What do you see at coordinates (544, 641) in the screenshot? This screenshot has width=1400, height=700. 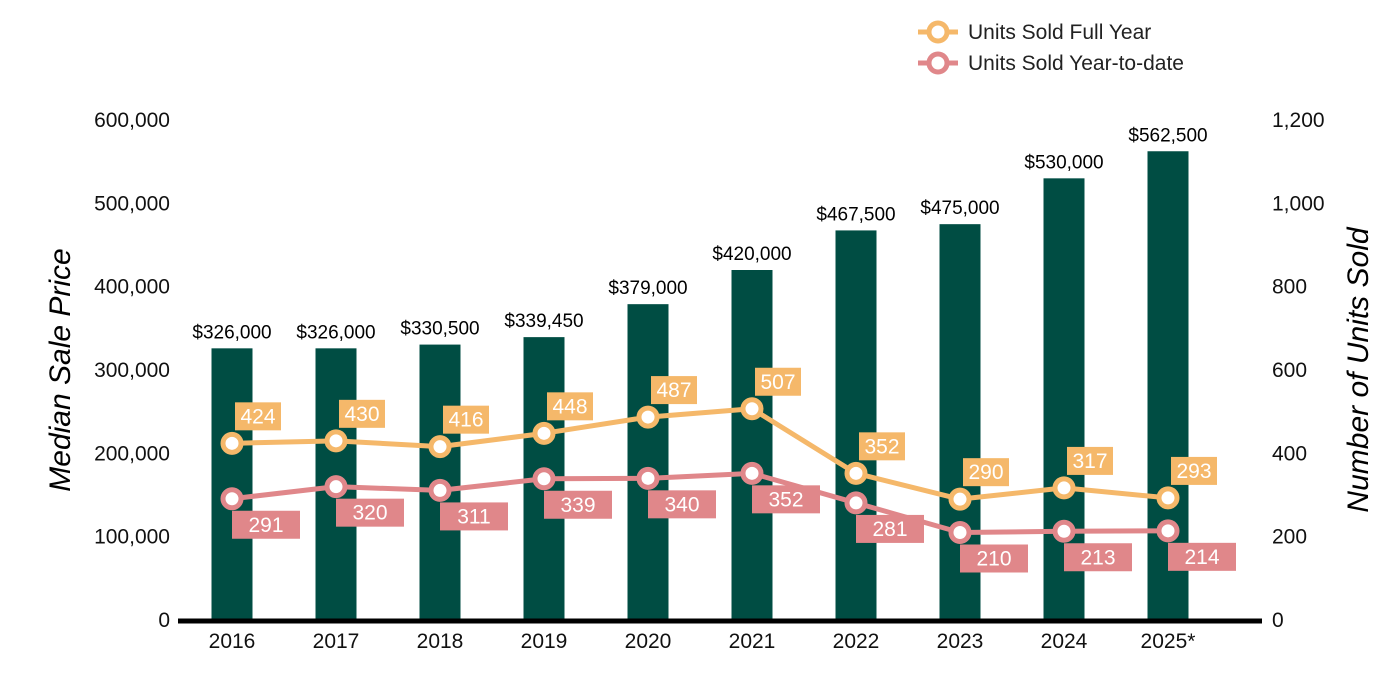 I see `x-tick-label: 2019` at bounding box center [544, 641].